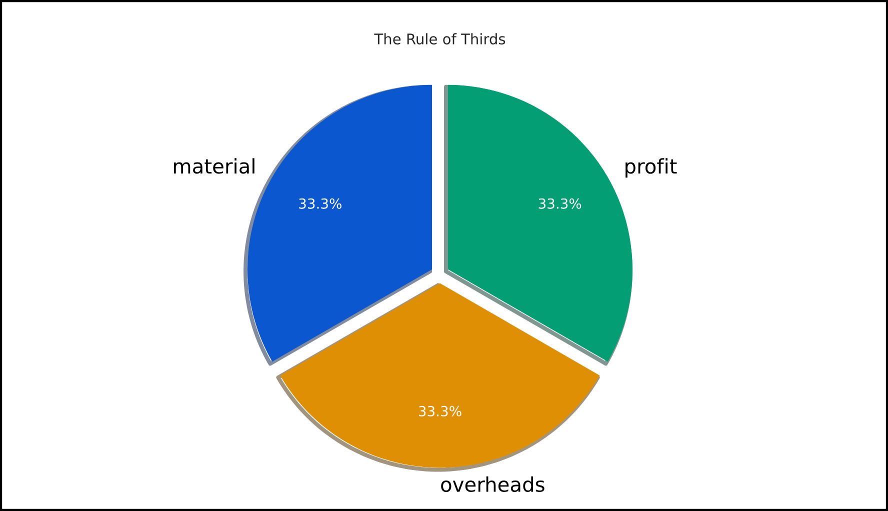  What do you see at coordinates (651, 168) in the screenshot?
I see `slice-label: profit` at bounding box center [651, 168].